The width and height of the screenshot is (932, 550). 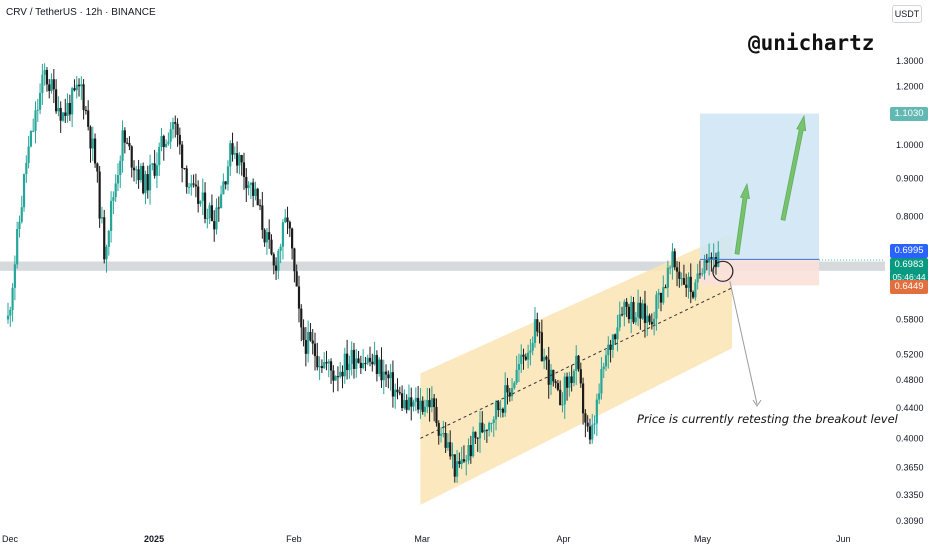 What do you see at coordinates (442, 266) in the screenshot?
I see `breakout-level-band` at bounding box center [442, 266].